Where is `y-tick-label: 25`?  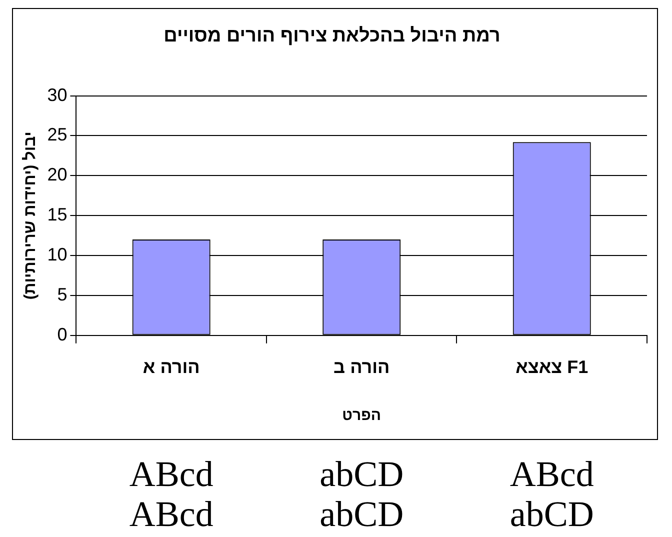
y-tick-label: 25 is located at coordinates (57, 134).